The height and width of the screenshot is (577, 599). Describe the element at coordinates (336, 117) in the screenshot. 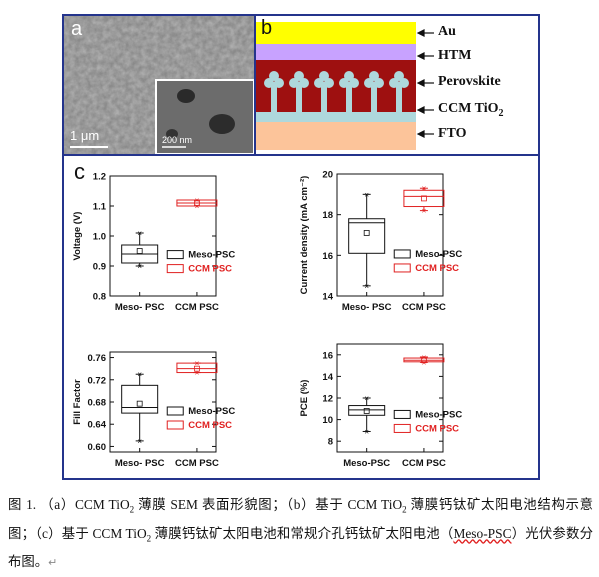

I see `layer-ccm-tio2` at that location.